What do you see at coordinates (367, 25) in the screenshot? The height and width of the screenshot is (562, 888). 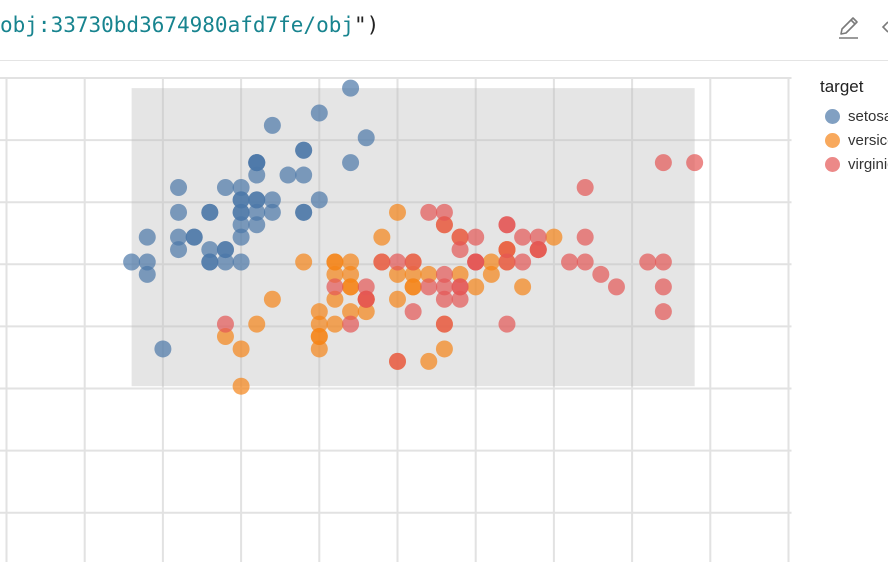 I see `code-tail-text: ")` at bounding box center [367, 25].